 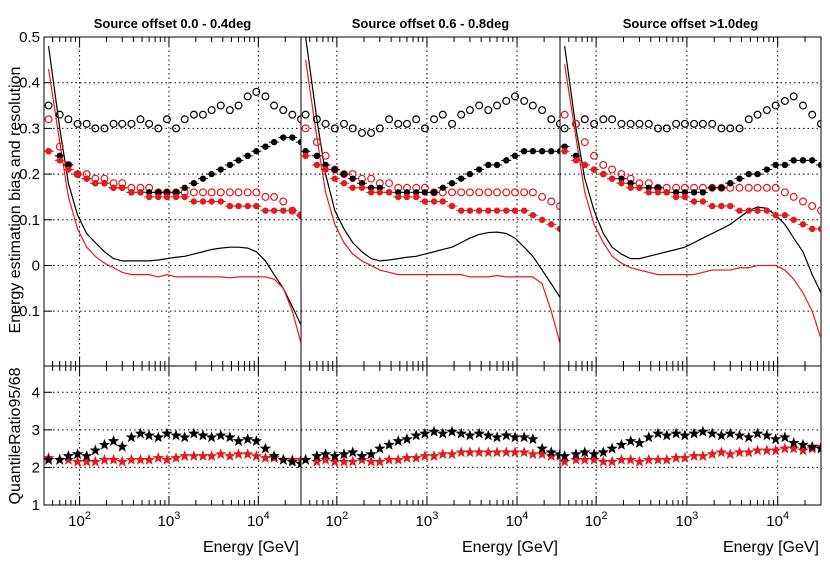 What do you see at coordinates (336, 520) in the screenshot?
I see `x-tick-label: 10²` at bounding box center [336, 520].